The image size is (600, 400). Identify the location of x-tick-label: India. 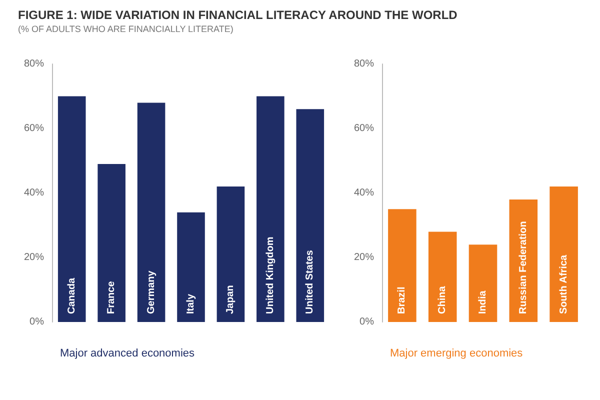
(483, 302).